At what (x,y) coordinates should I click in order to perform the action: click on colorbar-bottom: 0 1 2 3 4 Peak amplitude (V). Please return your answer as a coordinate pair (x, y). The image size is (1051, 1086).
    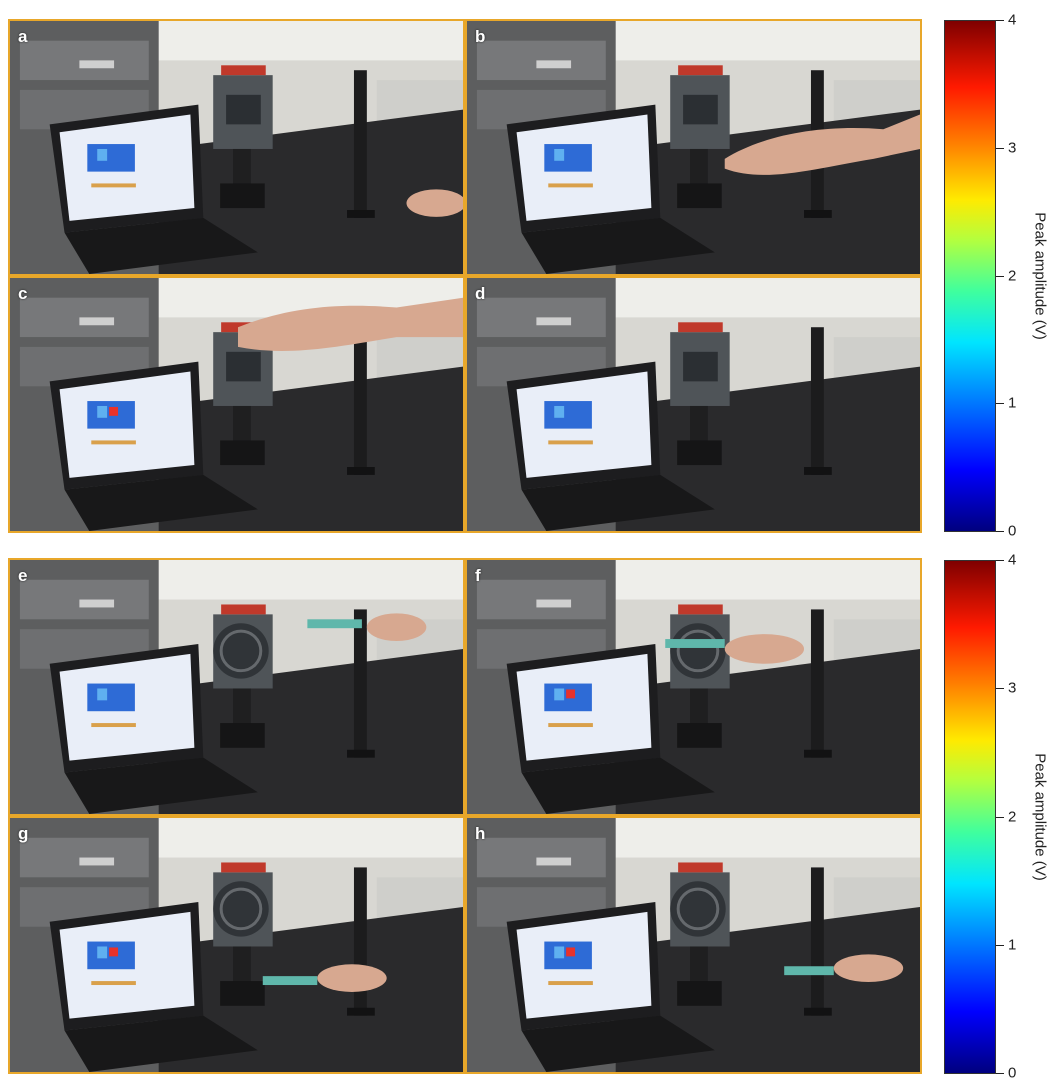
    Looking at the image, I should click on (997, 817).